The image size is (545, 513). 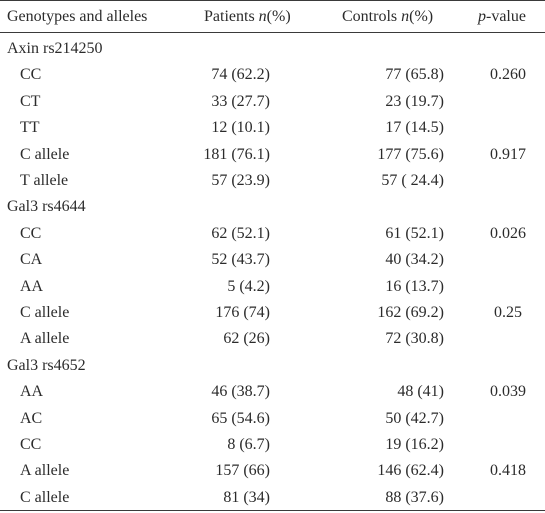 What do you see at coordinates (272, 366) in the screenshot?
I see `group-row: Gal3 rs4652` at bounding box center [272, 366].